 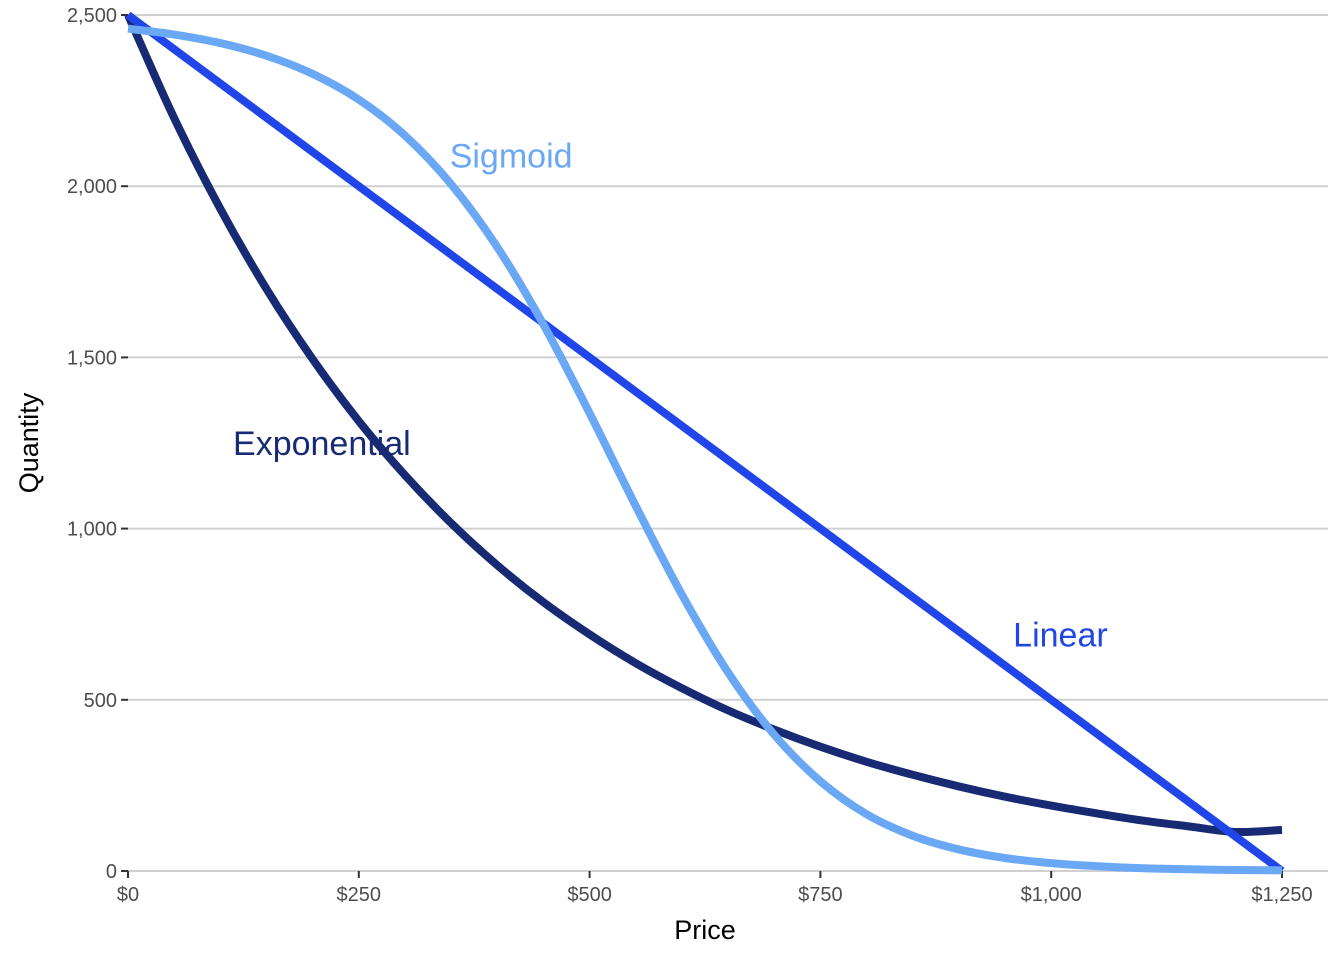 What do you see at coordinates (128, 895) in the screenshot?
I see `x-tick-label: $0` at bounding box center [128, 895].